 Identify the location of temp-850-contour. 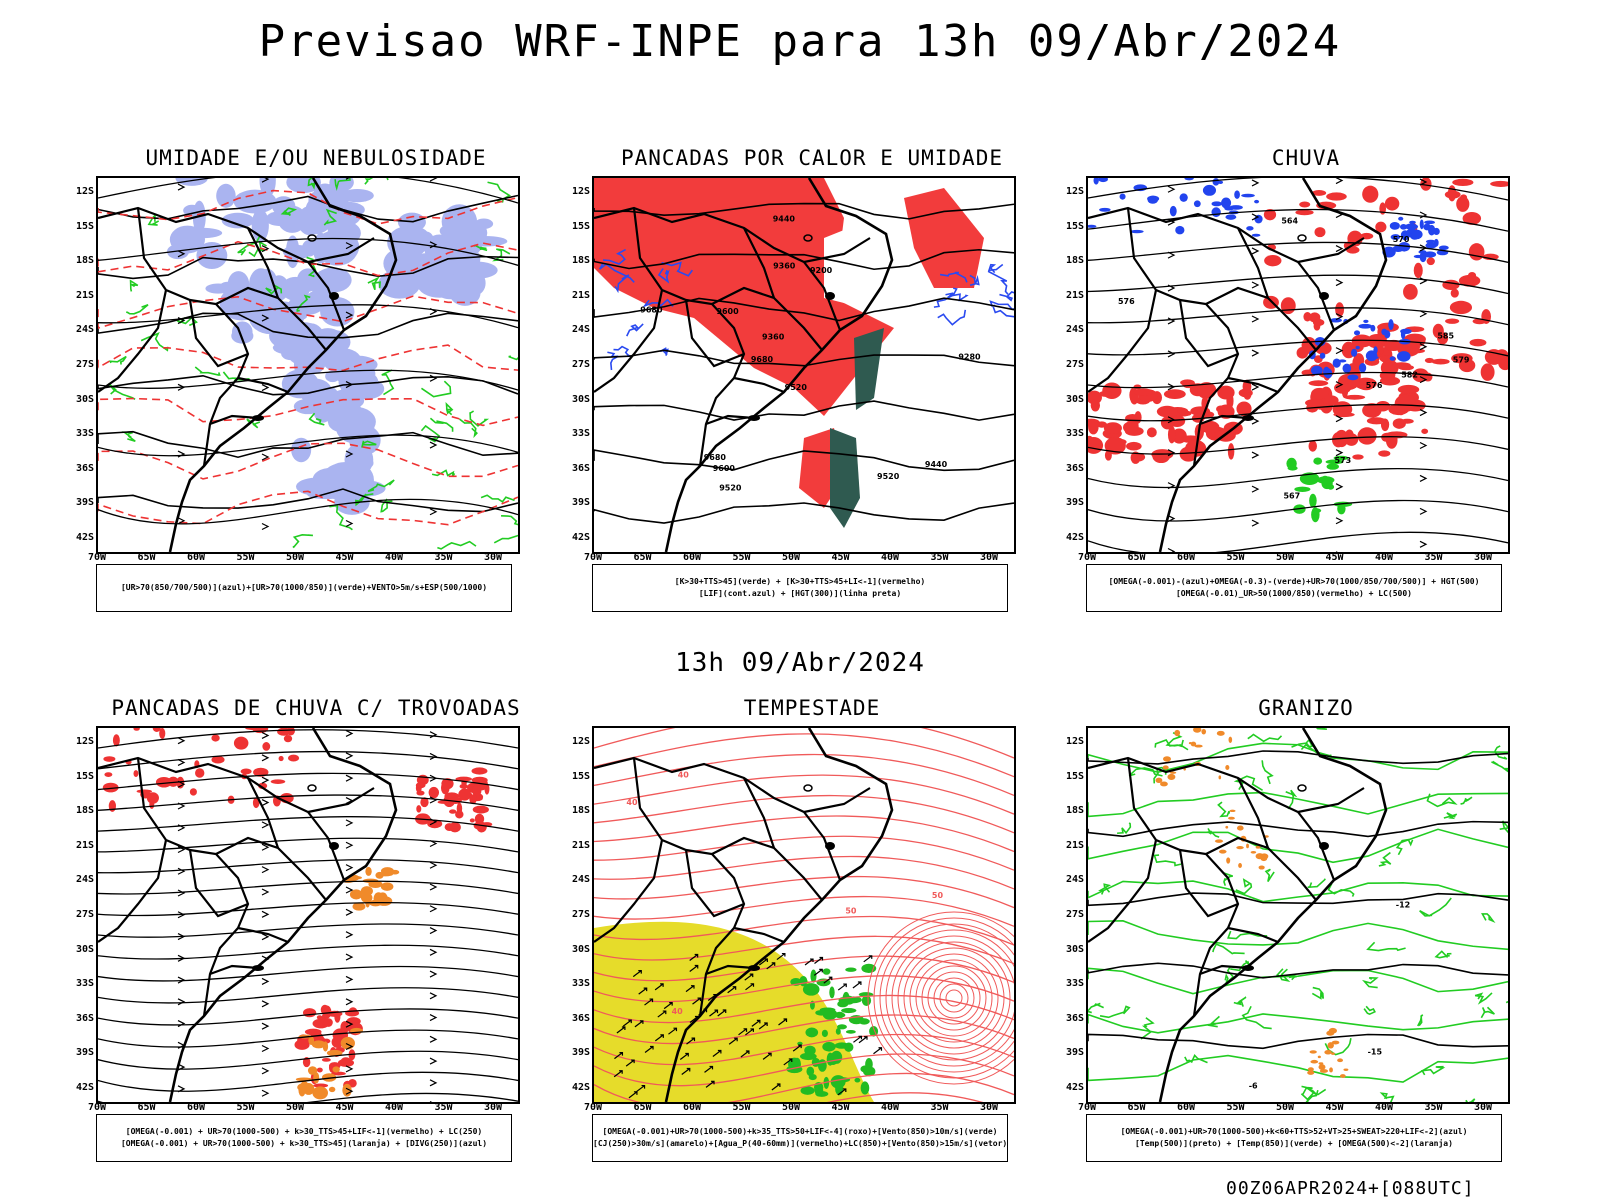
(1314, 1091).